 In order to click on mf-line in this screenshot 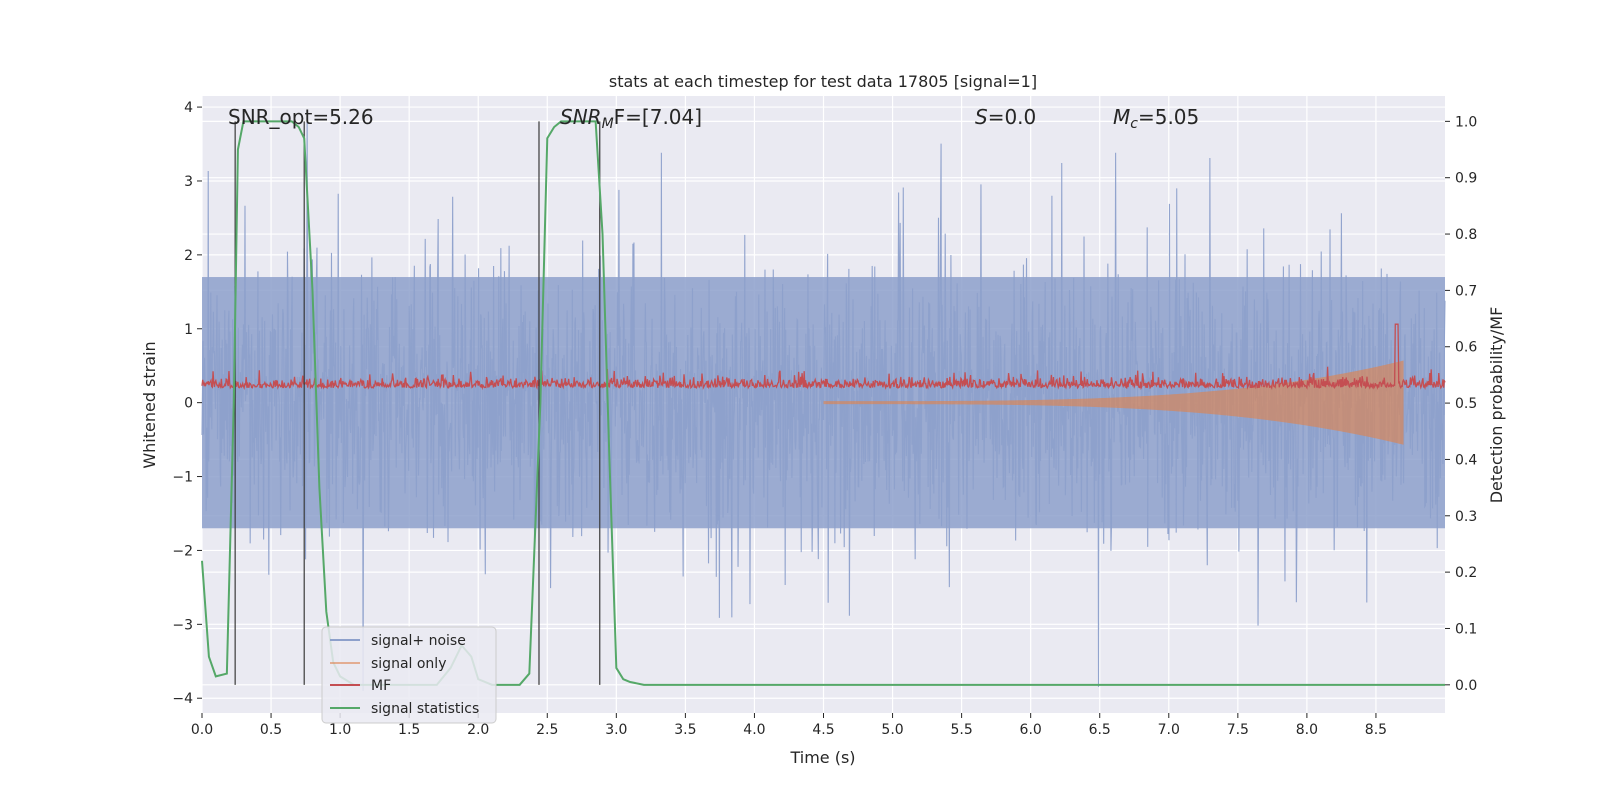, I will do `click(823, 357)`.